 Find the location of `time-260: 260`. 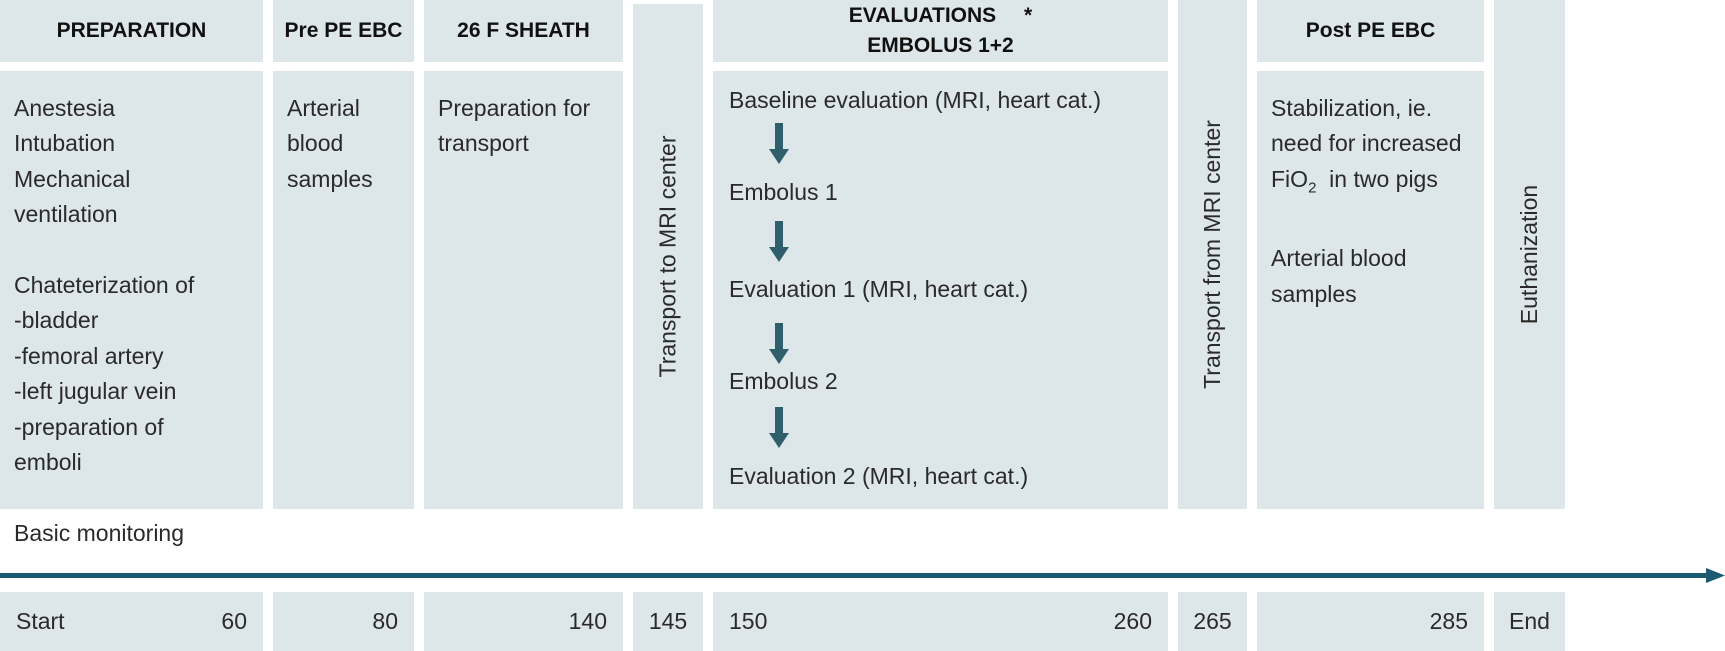

time-260: 260 is located at coordinates (1132, 621).